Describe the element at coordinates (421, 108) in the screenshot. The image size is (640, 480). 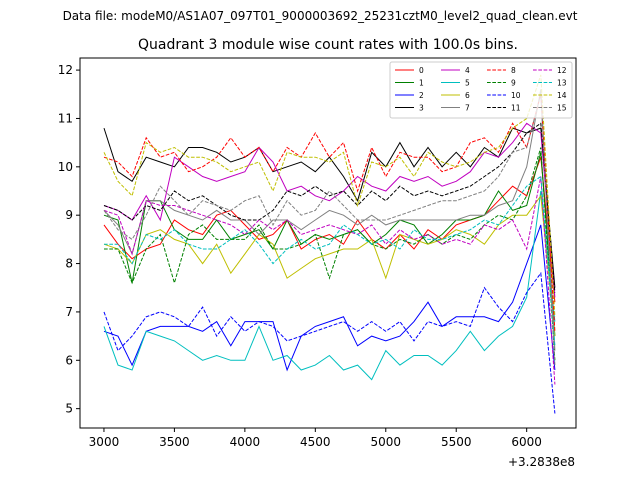
I see `legend-label-3: 3` at that location.